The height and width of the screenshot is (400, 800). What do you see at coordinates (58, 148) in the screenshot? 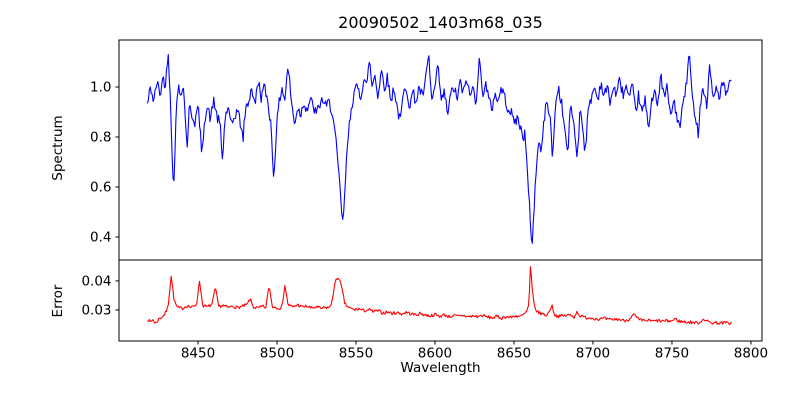
I see `y-axis-label-spectrum: Spectrum` at bounding box center [58, 148].